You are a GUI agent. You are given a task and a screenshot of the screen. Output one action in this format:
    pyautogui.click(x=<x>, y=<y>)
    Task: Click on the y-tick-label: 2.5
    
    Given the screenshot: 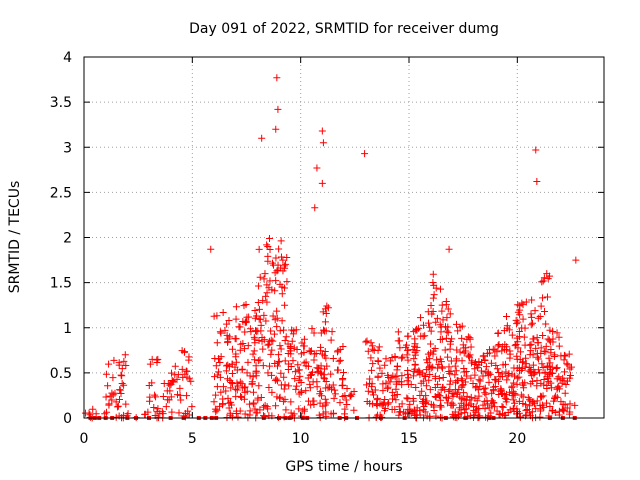 What is the action you would take?
    pyautogui.click(x=61, y=193)
    